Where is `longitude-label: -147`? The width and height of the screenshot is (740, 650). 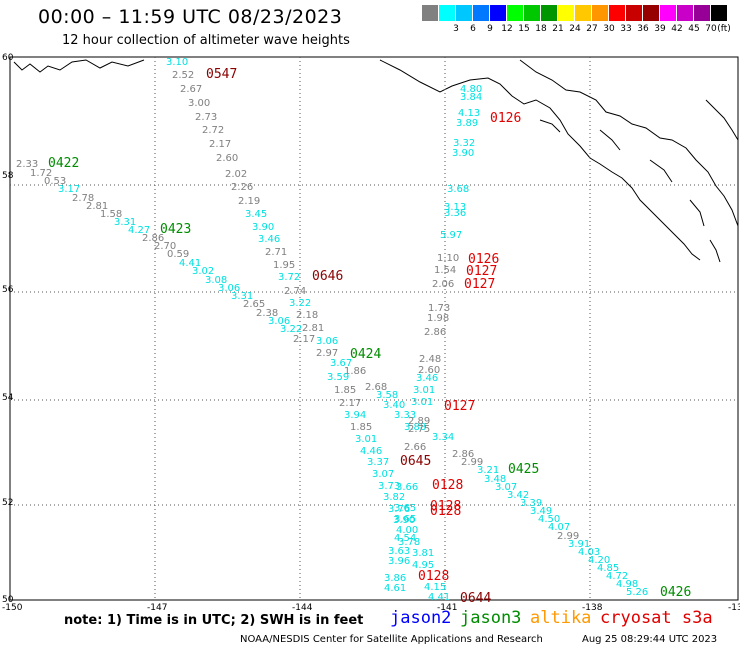 longitude-label: -147 is located at coordinates (157, 608).